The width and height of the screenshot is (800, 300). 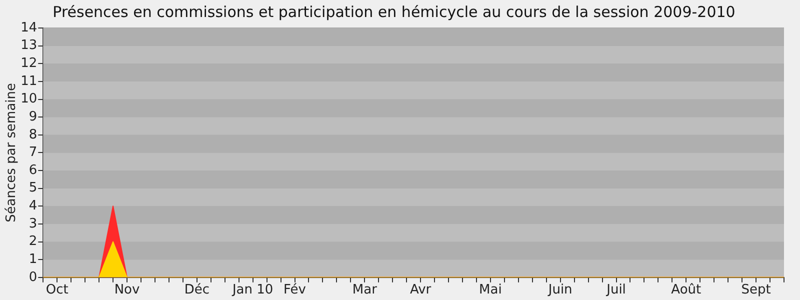 I want to click on x-tick-label: Jan 10, so click(x=252, y=290).